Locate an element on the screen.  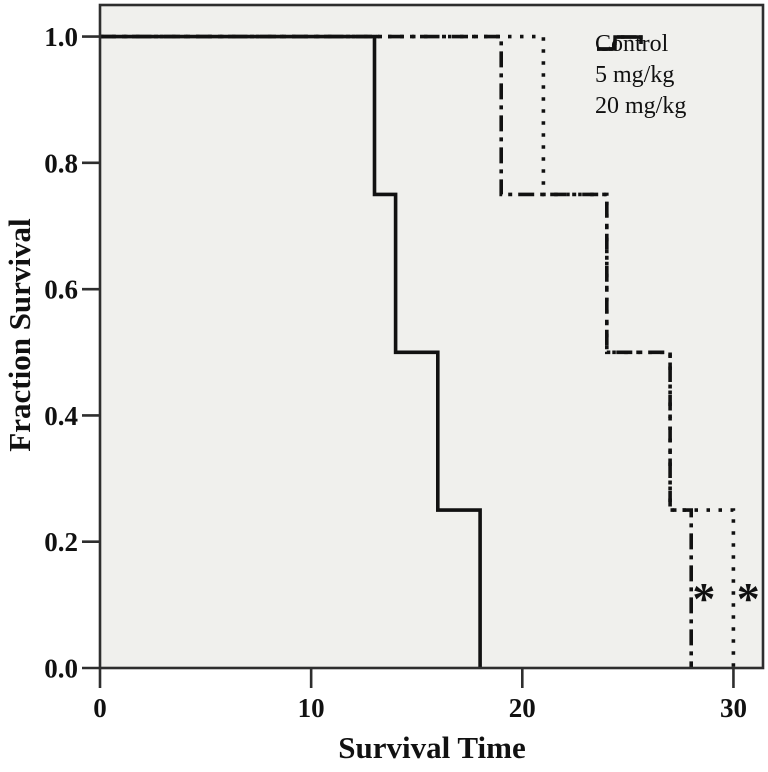
legend-item-5mgkg: 5 mg/kg is located at coordinates (640, 61).